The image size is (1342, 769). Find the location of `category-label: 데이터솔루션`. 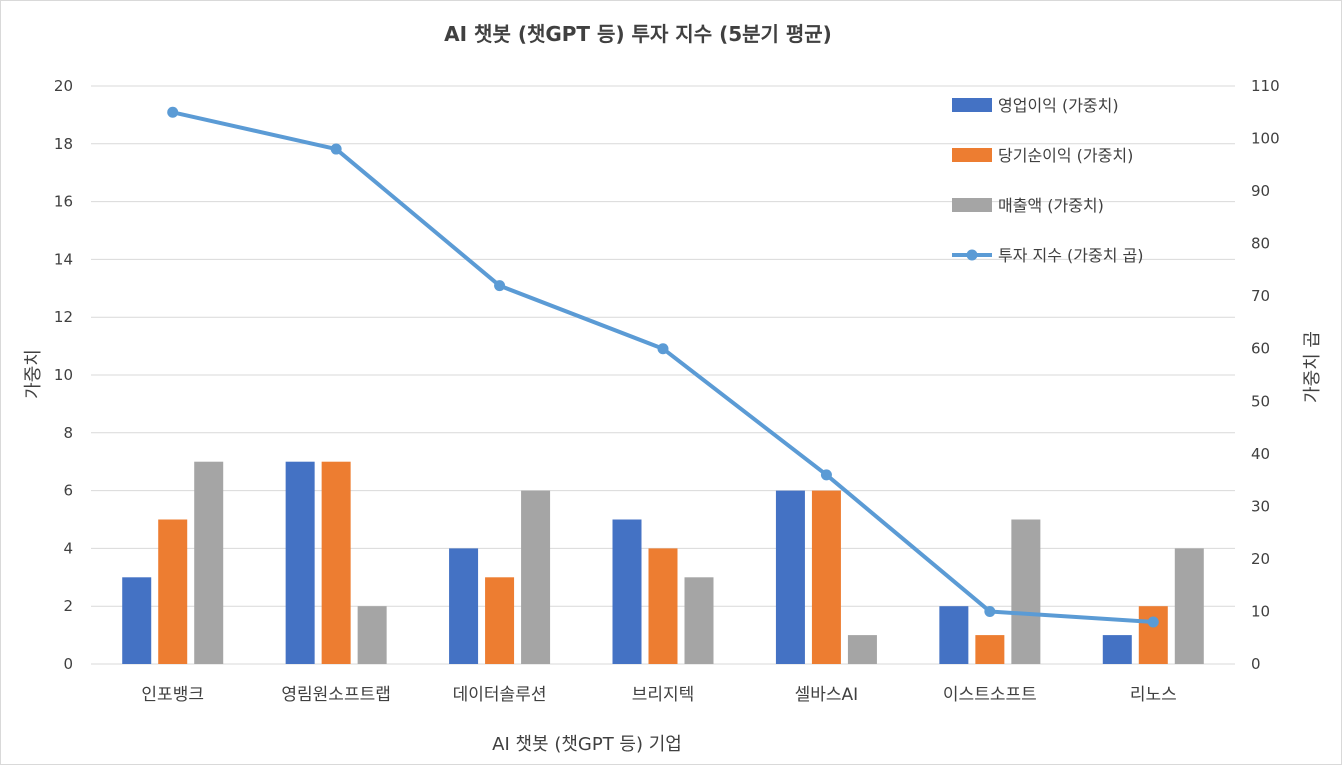

category-label: 데이터솔루션 is located at coordinates (500, 695).